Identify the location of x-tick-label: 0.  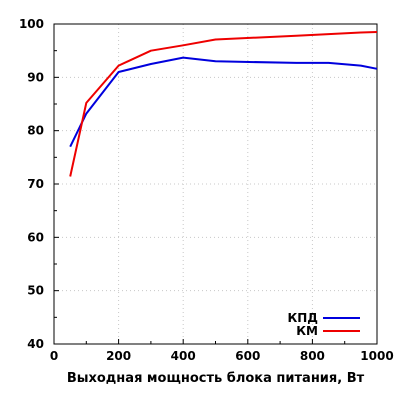
(54, 356).